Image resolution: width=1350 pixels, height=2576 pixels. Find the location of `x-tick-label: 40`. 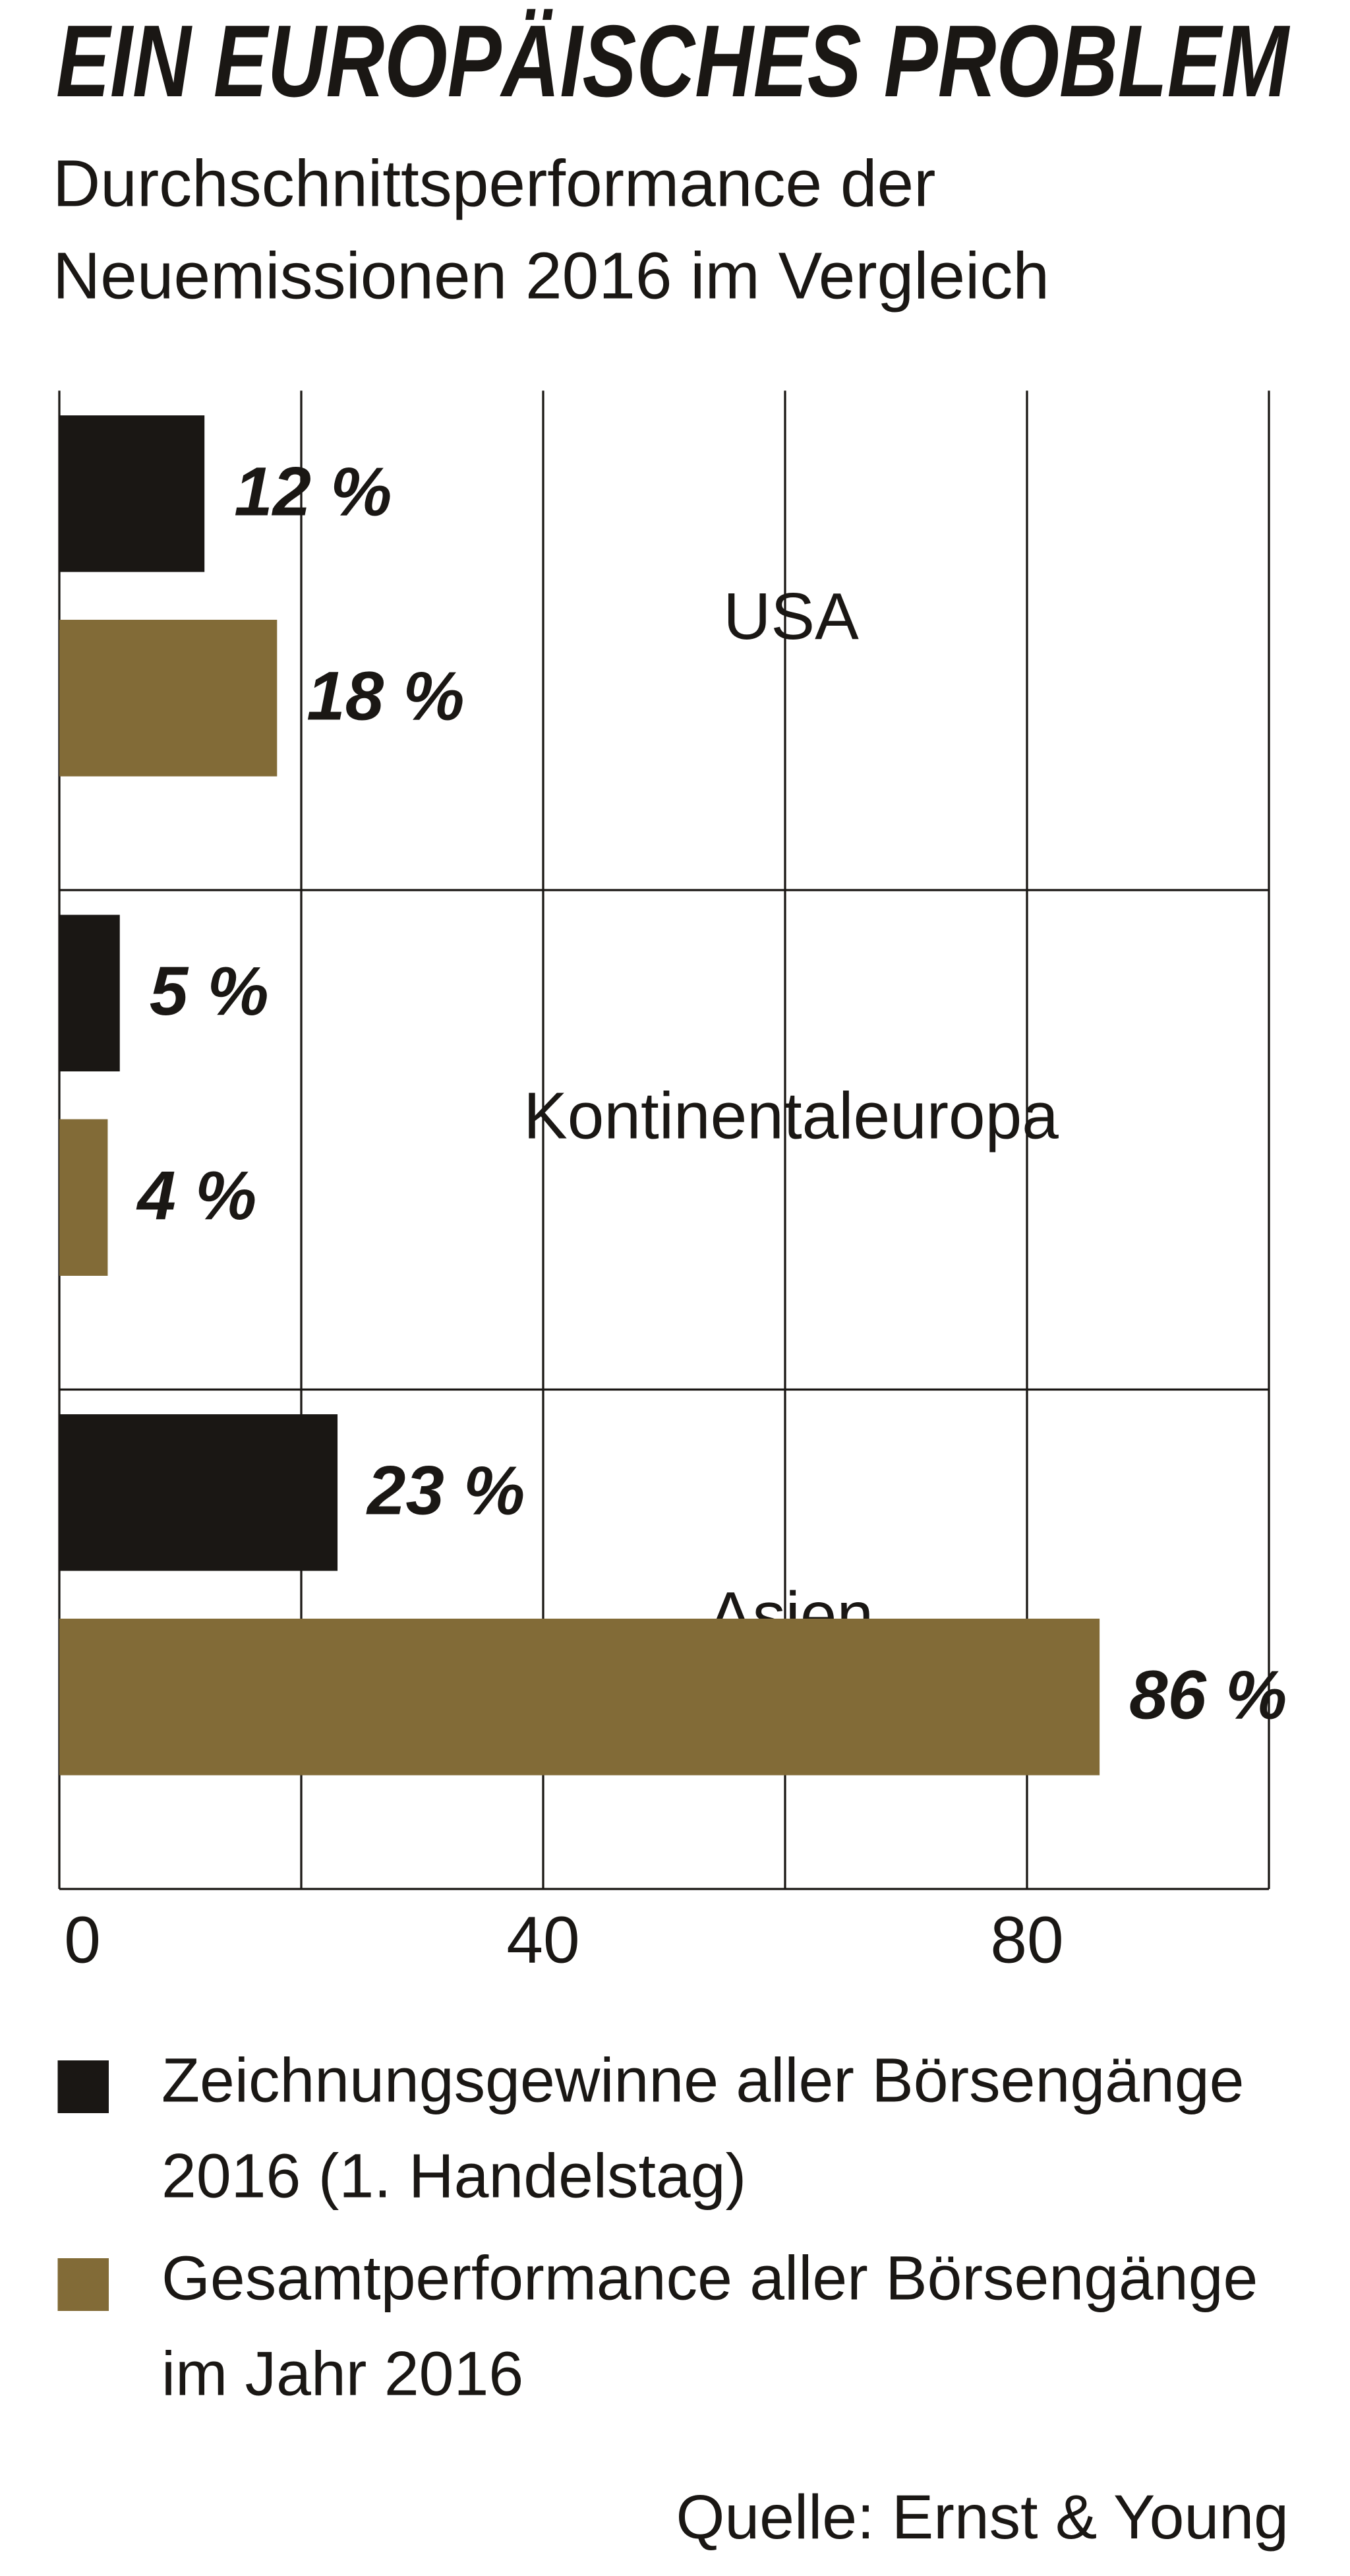

x-tick-label: 40 is located at coordinates (542, 1940).